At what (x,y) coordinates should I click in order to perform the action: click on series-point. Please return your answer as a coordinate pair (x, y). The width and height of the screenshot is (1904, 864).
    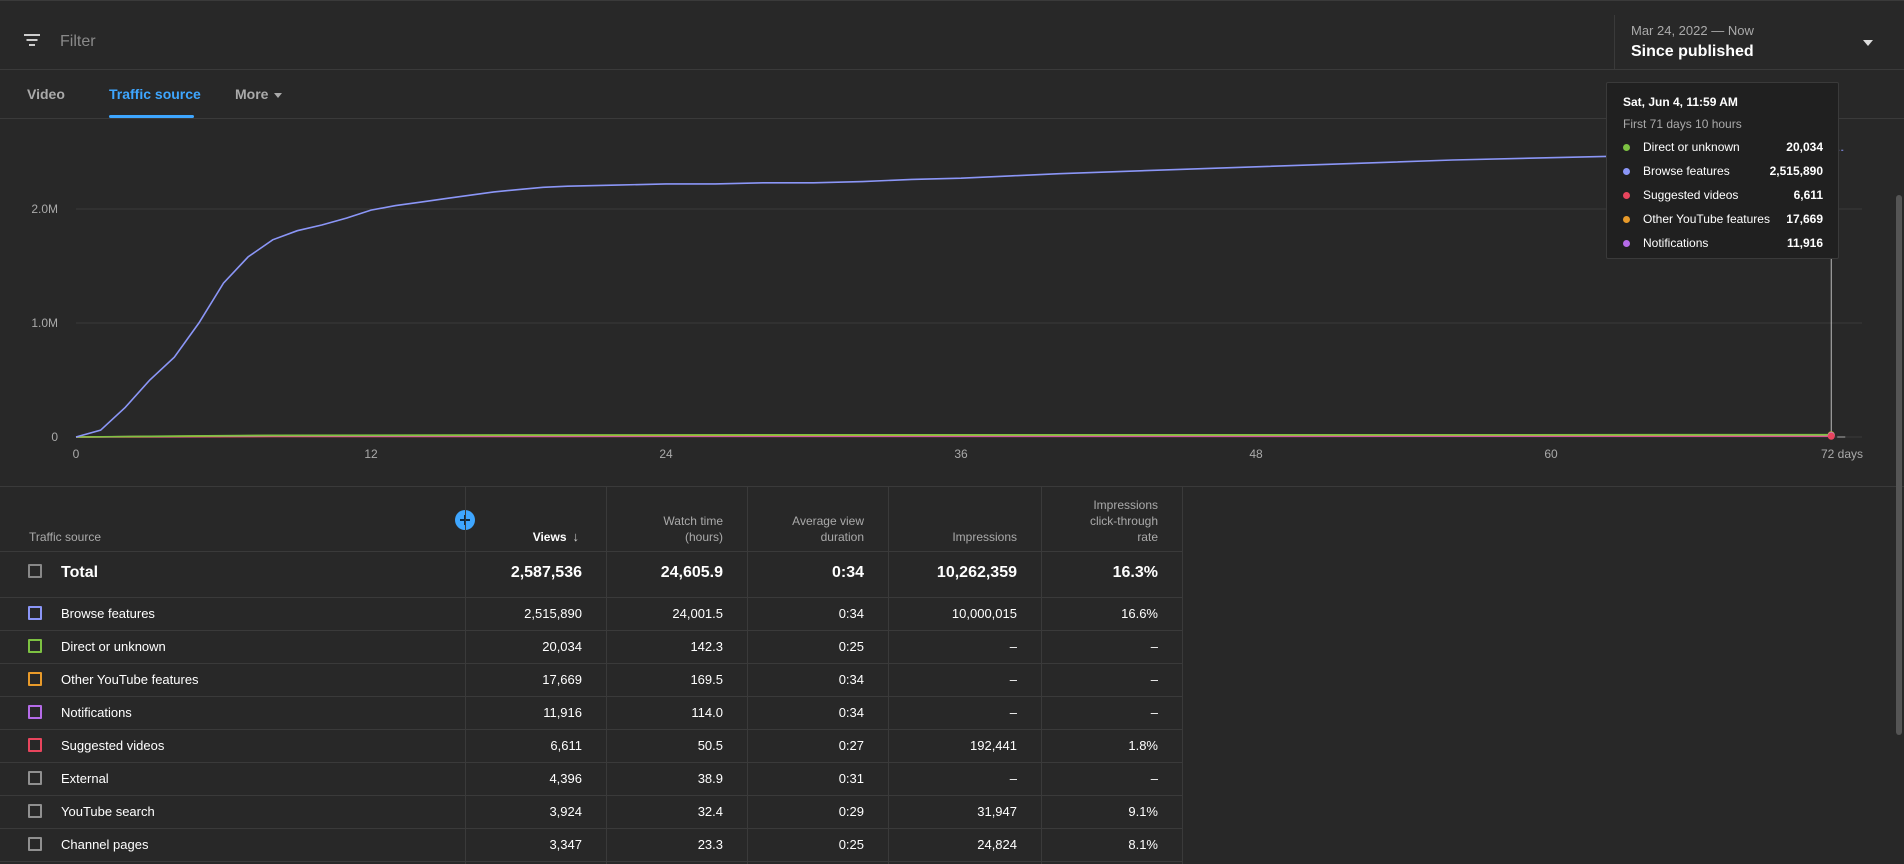
    Looking at the image, I should click on (1831, 436).